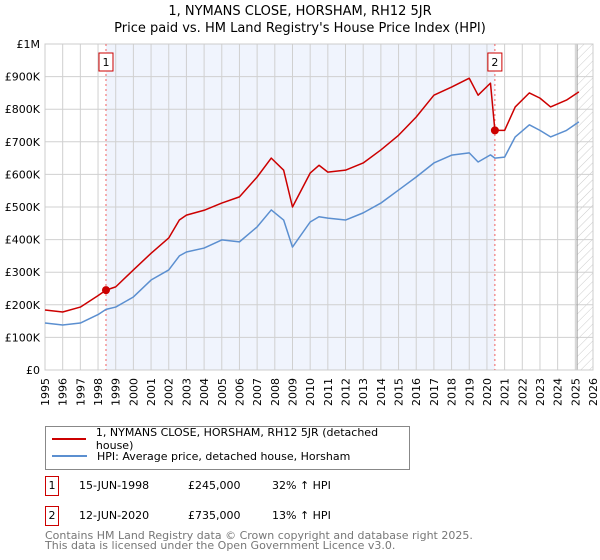  What do you see at coordinates (45, 392) in the screenshot?
I see `x-tick-label: 1995` at bounding box center [45, 392].